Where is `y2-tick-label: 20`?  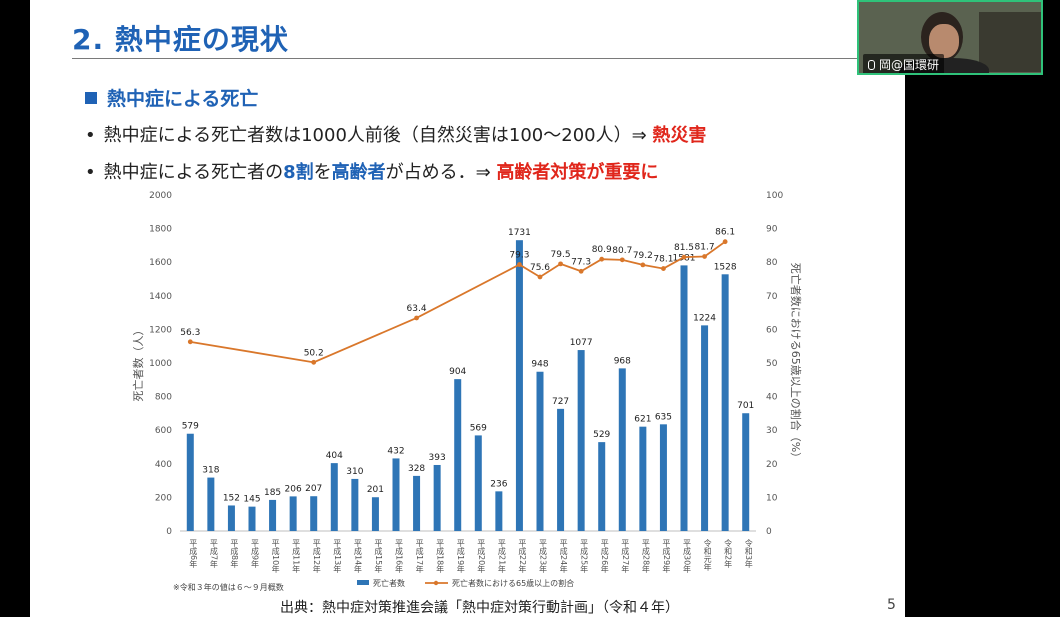
y2-tick-label: 20 is located at coordinates (772, 465).